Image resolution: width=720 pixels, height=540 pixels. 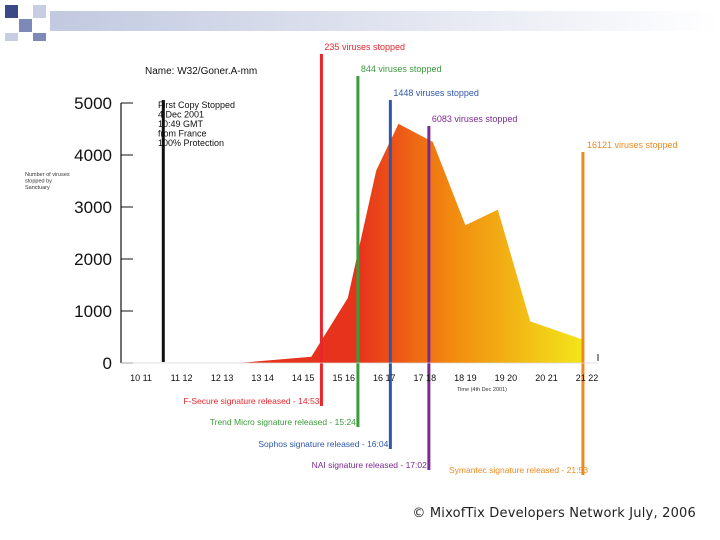 I want to click on x-tick-label: 21 22, so click(x=587, y=378).